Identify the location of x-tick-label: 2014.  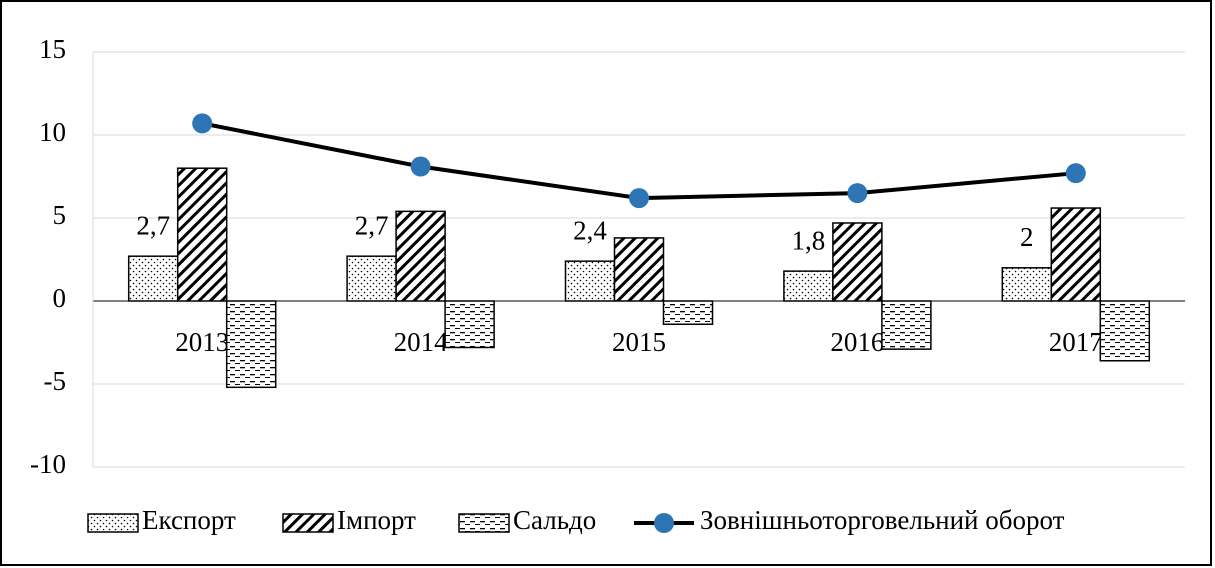
(421, 342).